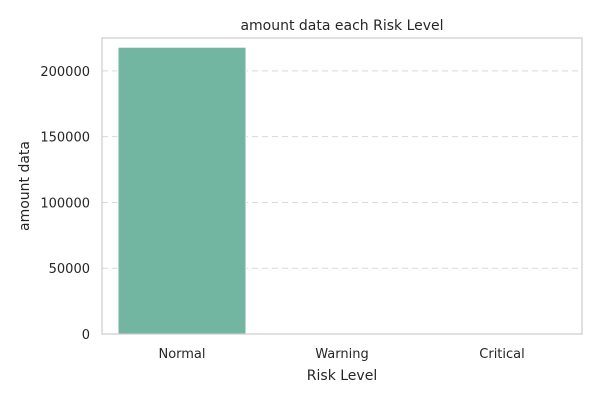 The image size is (600, 400). I want to click on y-tick-label: 150000, so click(65, 138).